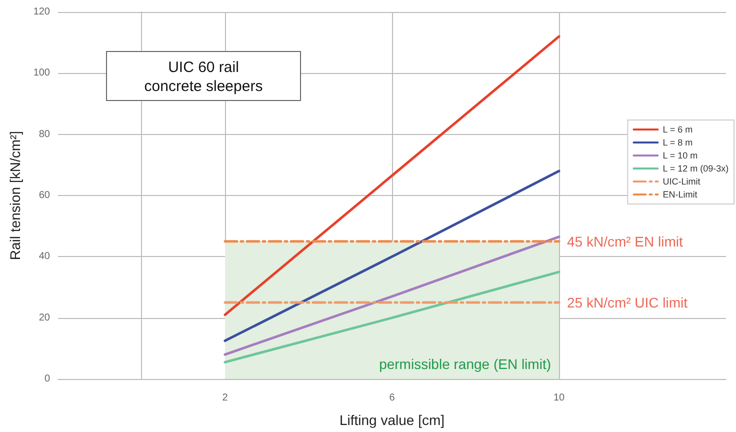  I want to click on text-box: UIC 60 rail concrete sleepers, so click(203, 76).